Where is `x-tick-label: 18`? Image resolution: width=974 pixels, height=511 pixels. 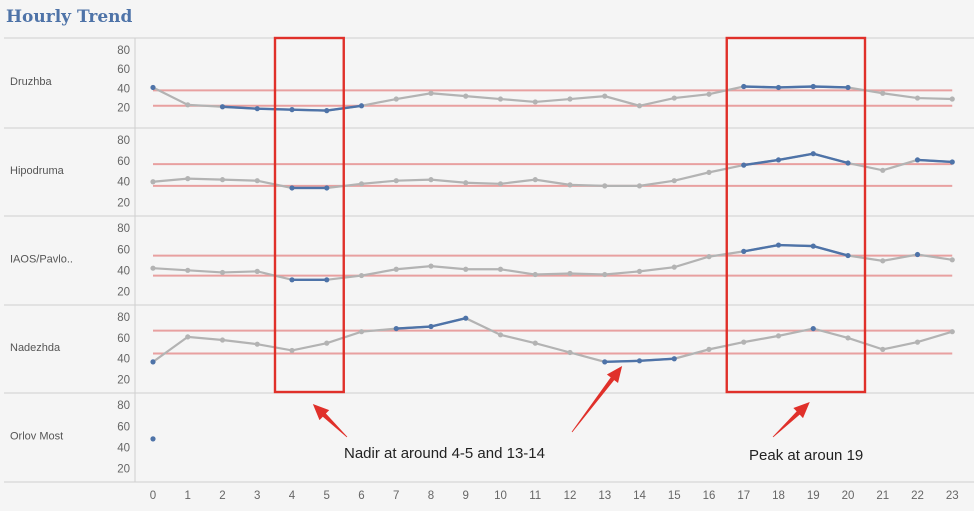
x-tick-label: 18 is located at coordinates (778, 496).